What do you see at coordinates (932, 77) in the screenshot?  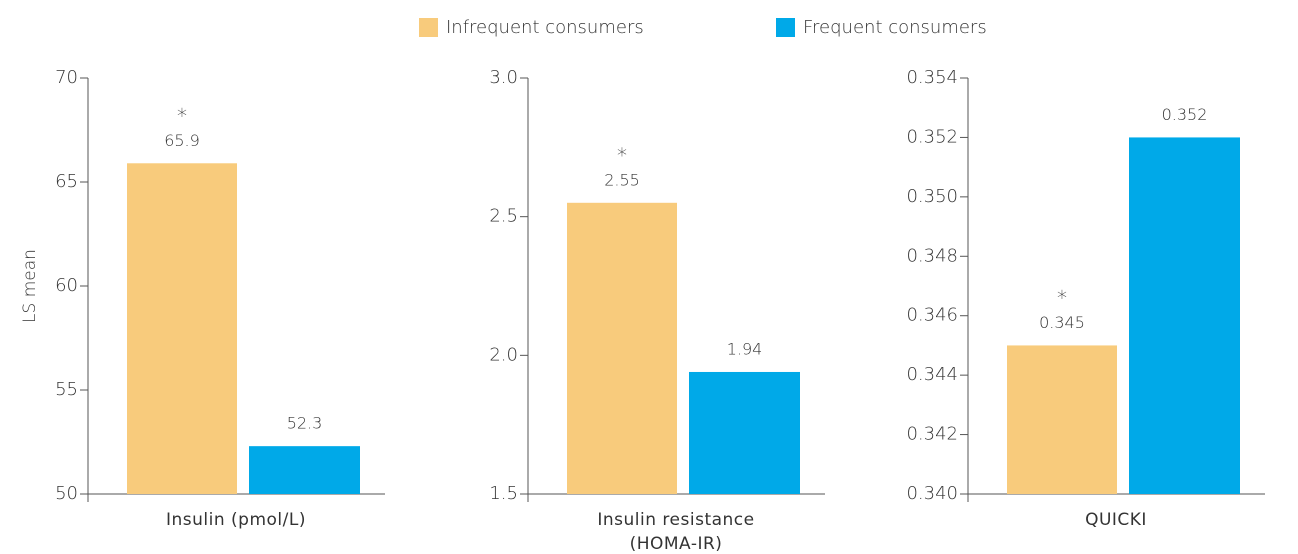 I see `y-tick-label: 0.354` at bounding box center [932, 77].